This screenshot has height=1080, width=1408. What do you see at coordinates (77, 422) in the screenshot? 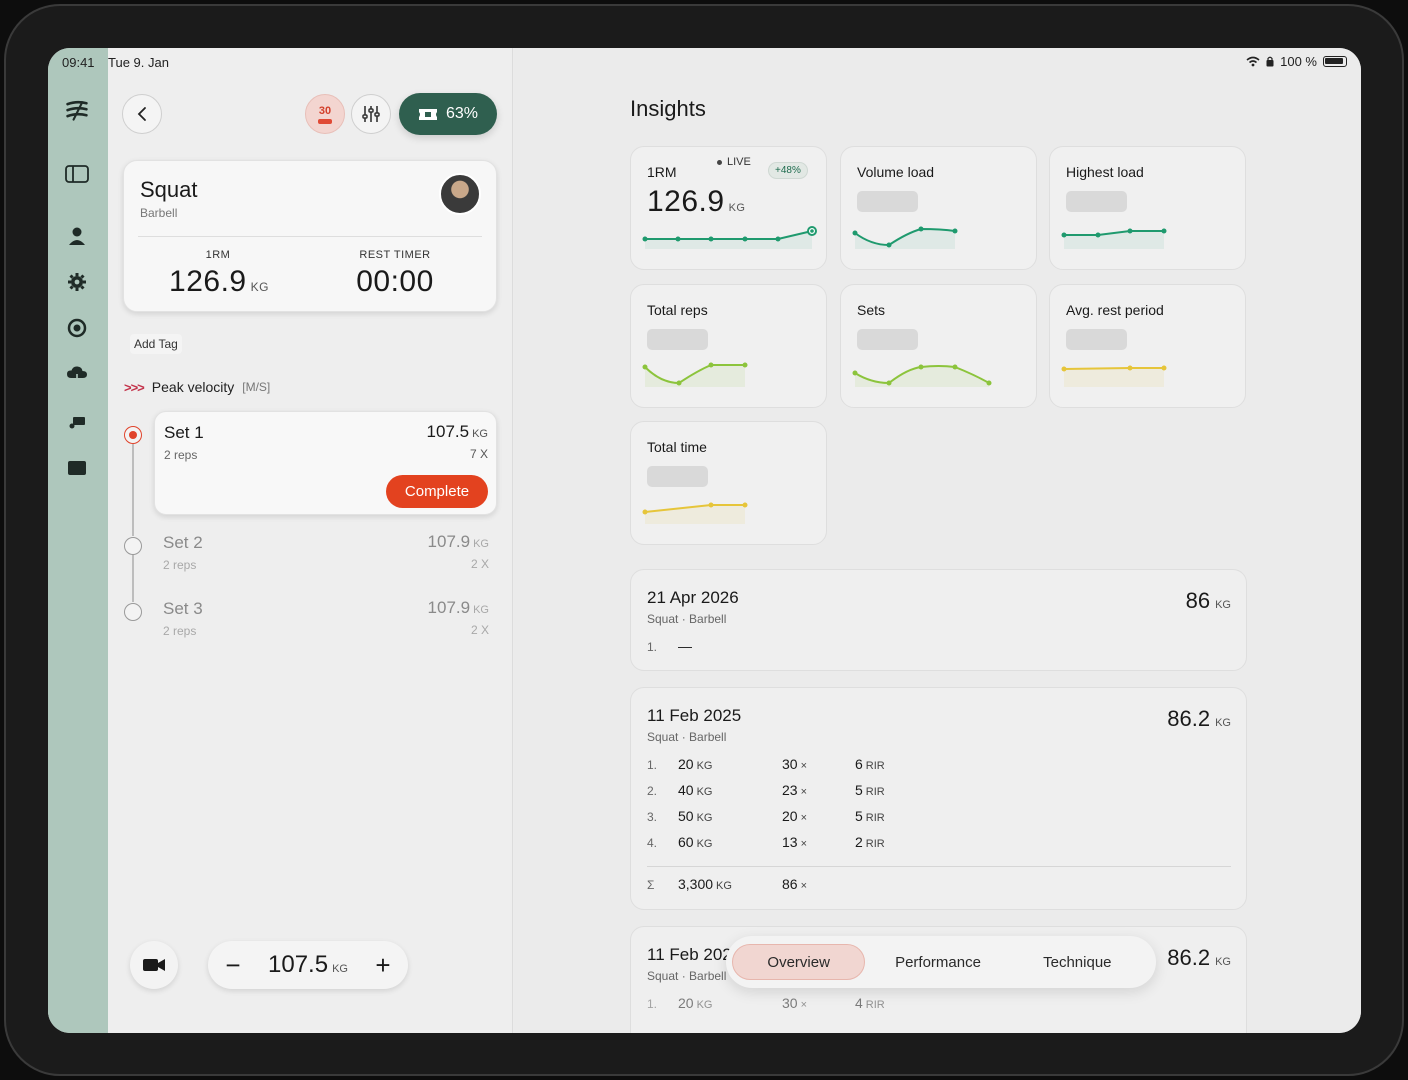
I see `equipment-icon` at bounding box center [77, 422].